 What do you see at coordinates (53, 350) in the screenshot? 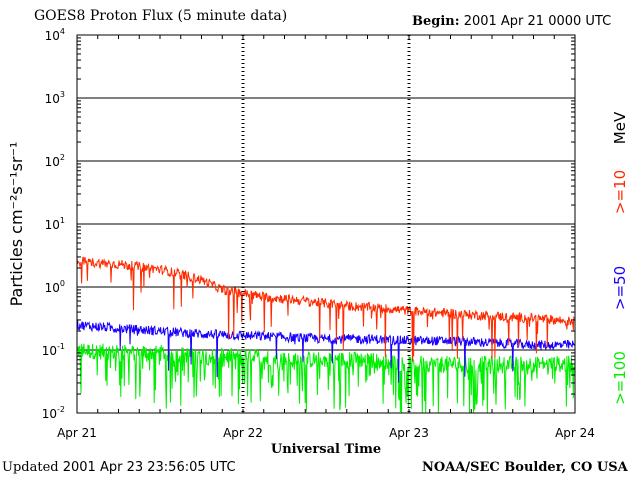
I see `y-tick-label: 10⁻¹` at bounding box center [53, 350].